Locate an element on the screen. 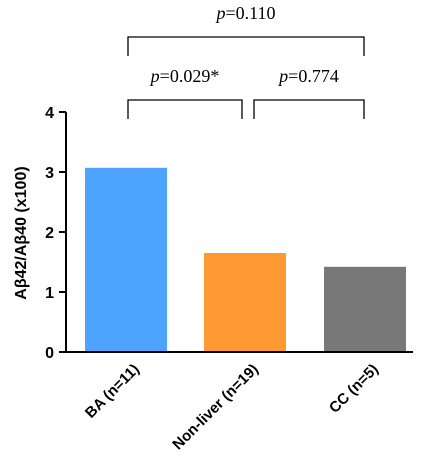 Image resolution: width=432 pixels, height=475 pixels. y-tick-label: 3 is located at coordinates (49, 173).